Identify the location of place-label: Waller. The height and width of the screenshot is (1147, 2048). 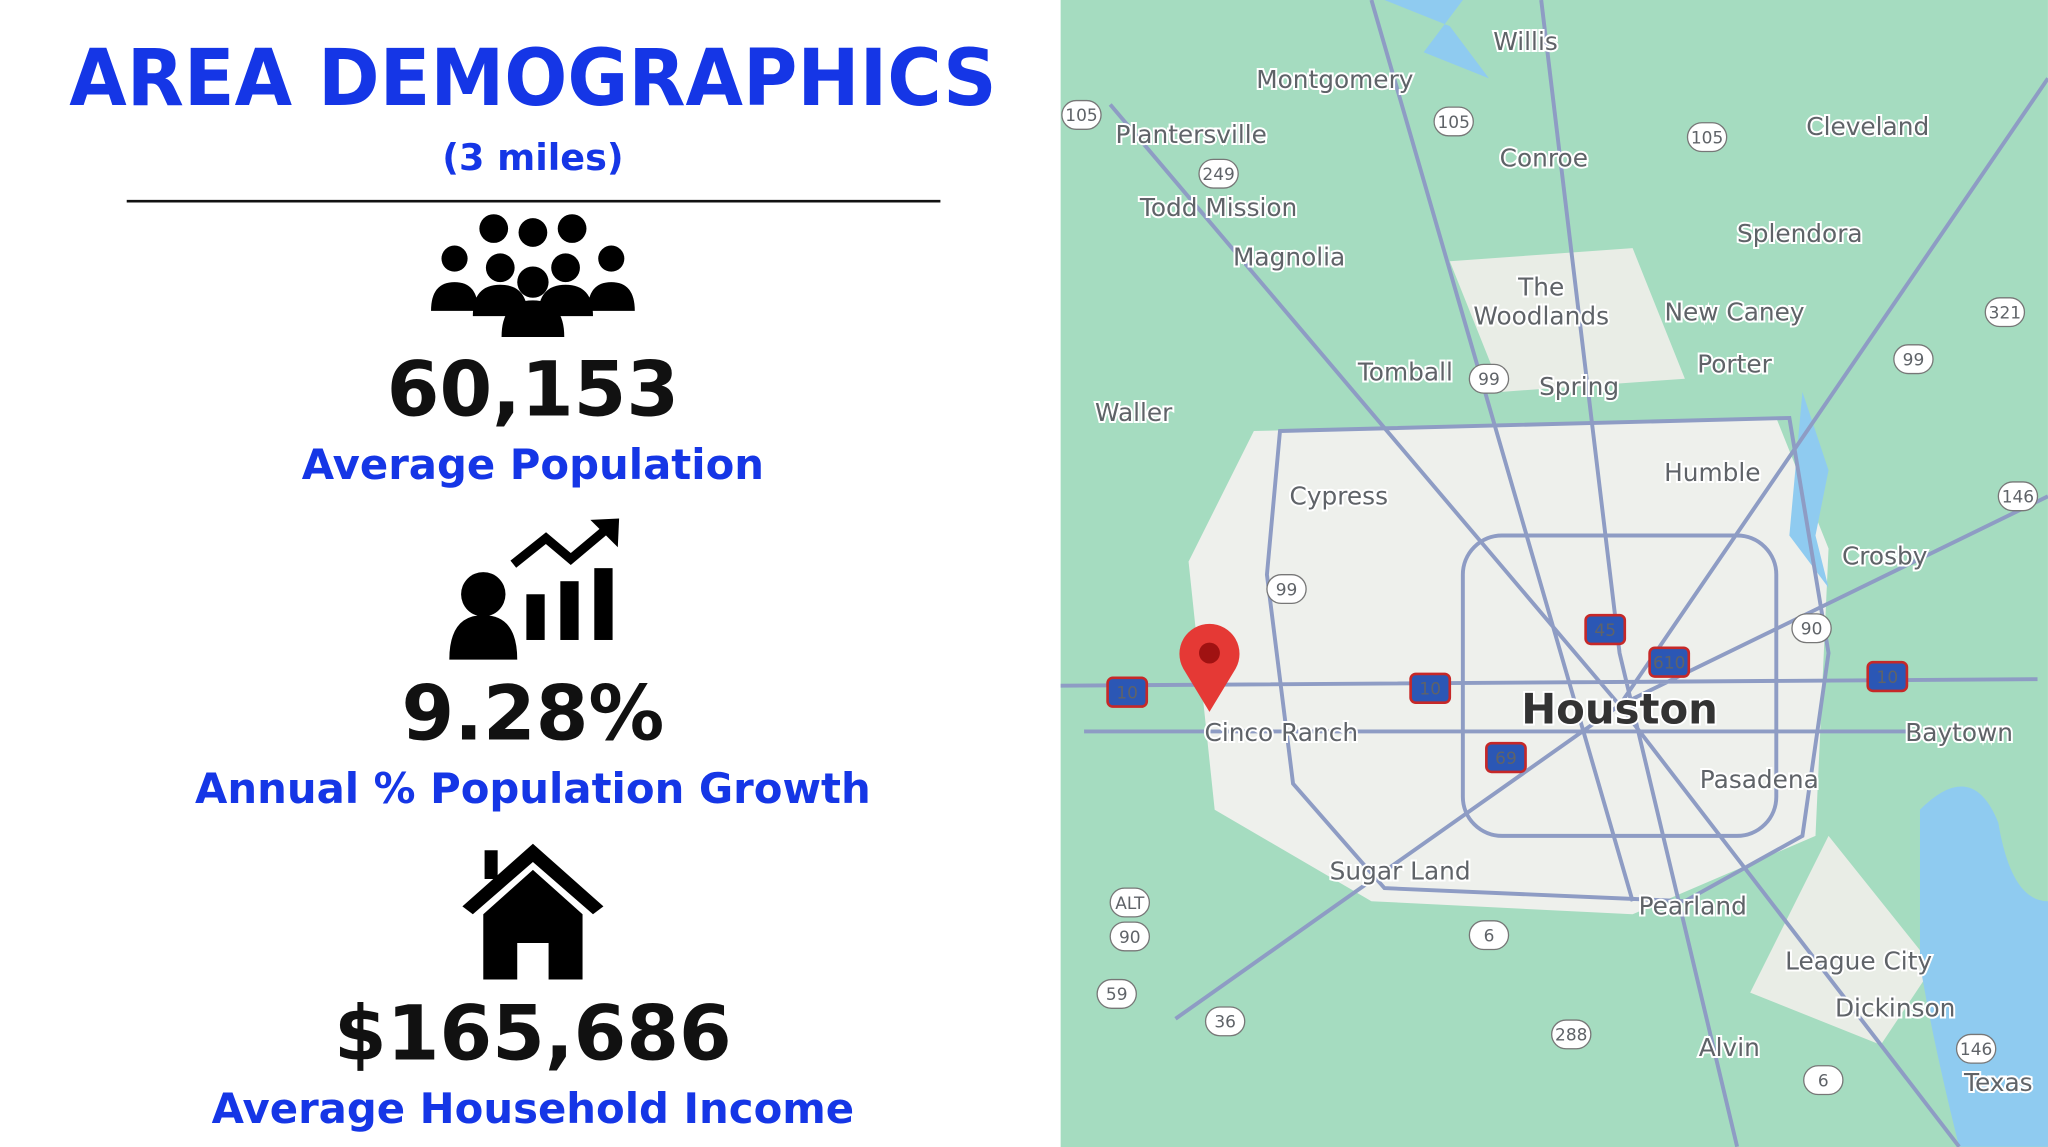
(1134, 412).